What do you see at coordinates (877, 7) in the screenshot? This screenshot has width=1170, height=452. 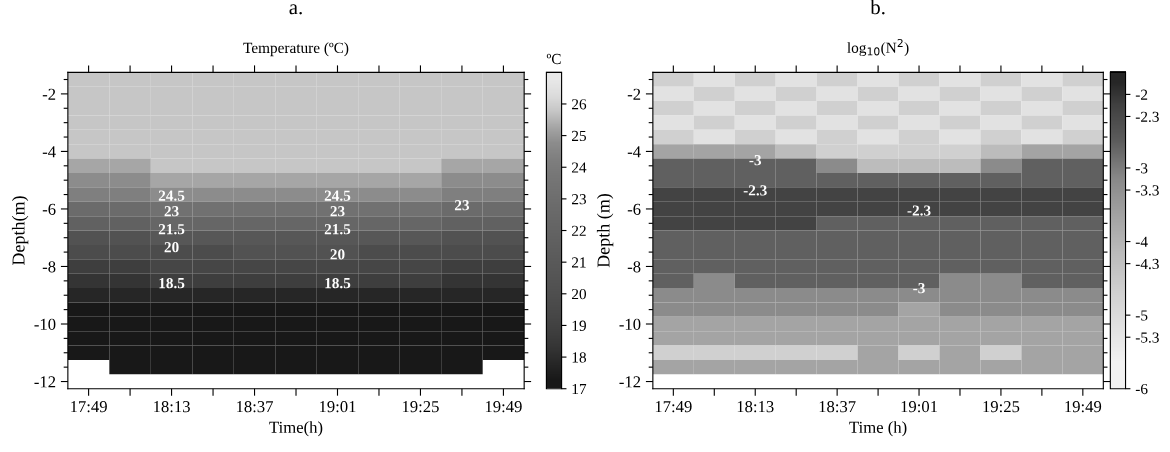 I see `chart-title: b.` at bounding box center [877, 7].